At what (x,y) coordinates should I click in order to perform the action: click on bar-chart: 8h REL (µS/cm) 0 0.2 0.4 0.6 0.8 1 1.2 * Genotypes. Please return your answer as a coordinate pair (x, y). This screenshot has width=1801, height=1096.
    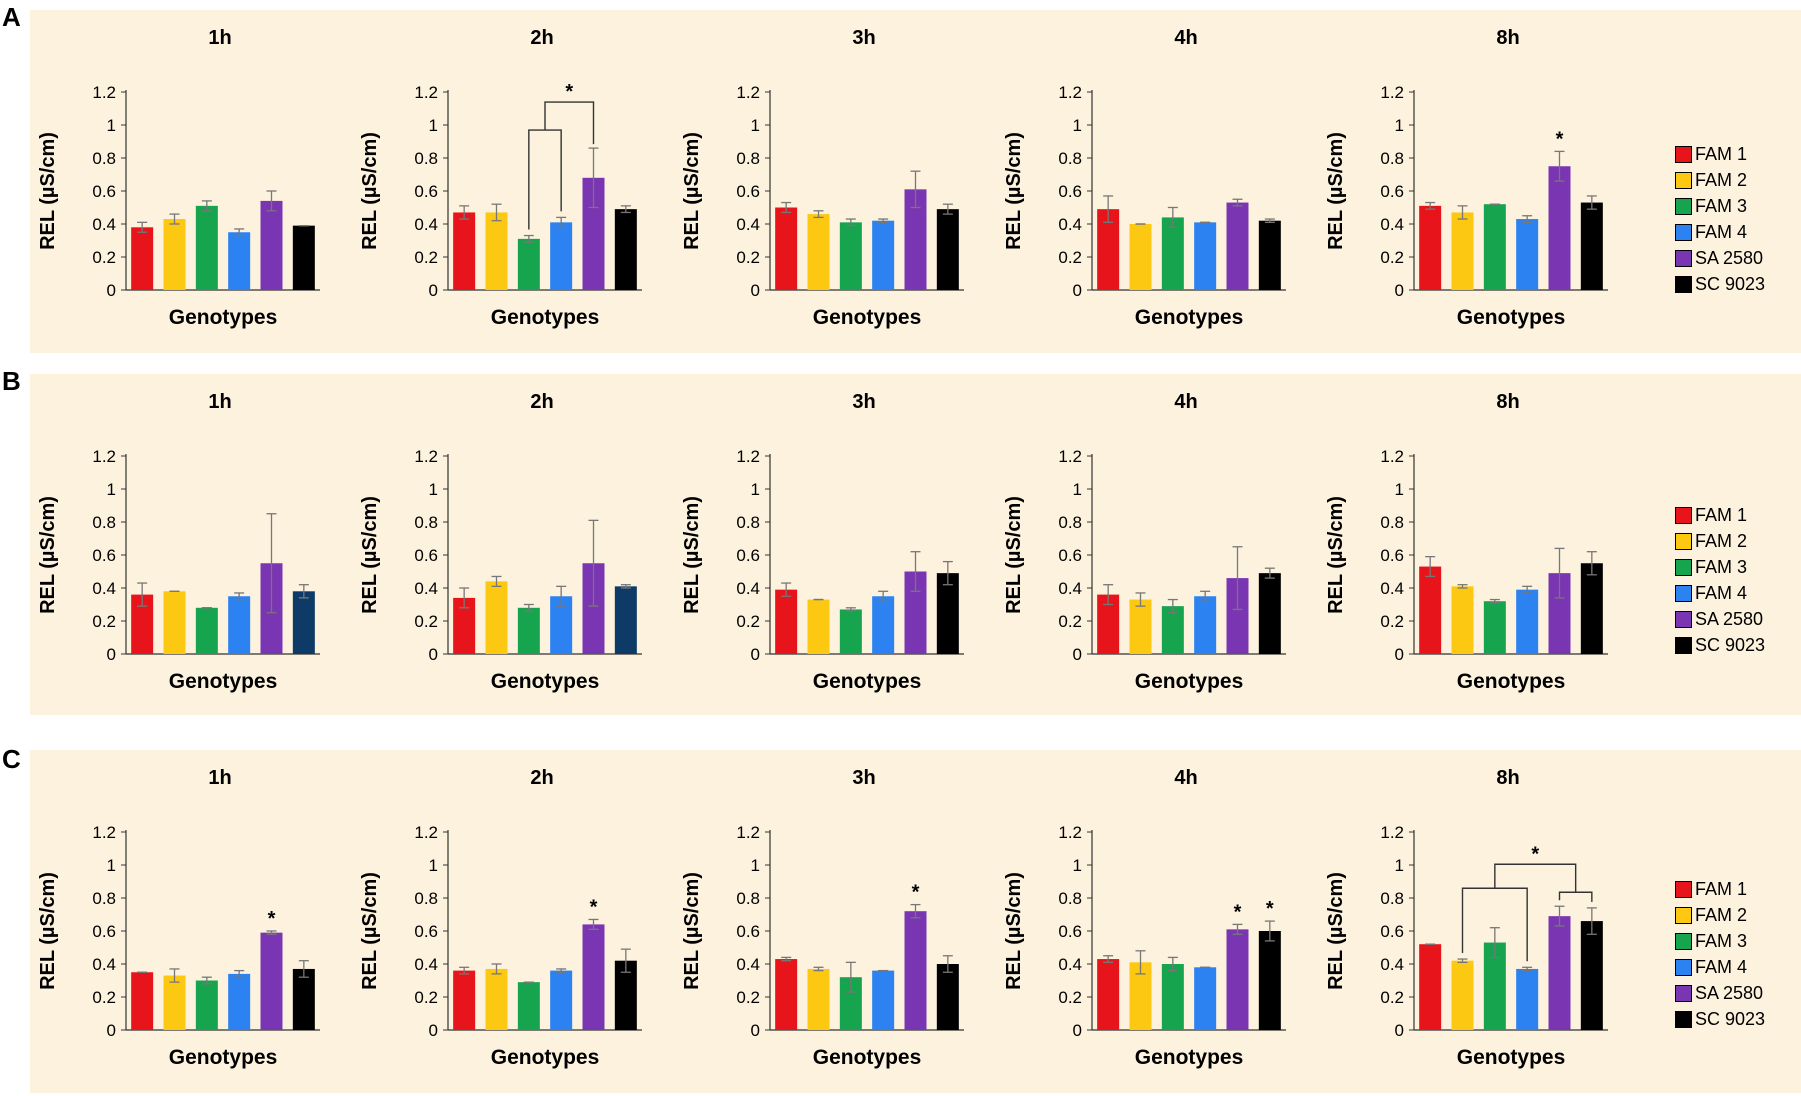
    Looking at the image, I should click on (1466, 178).